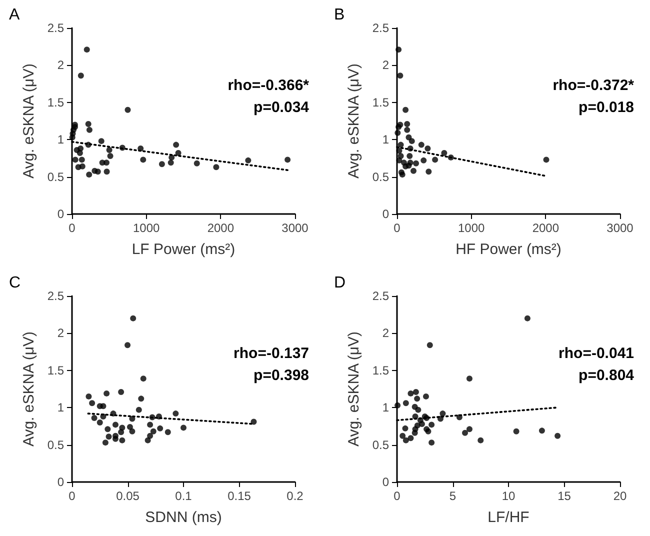 The image size is (650, 536). I want to click on x-tick-label: 0.2, so click(295, 496).